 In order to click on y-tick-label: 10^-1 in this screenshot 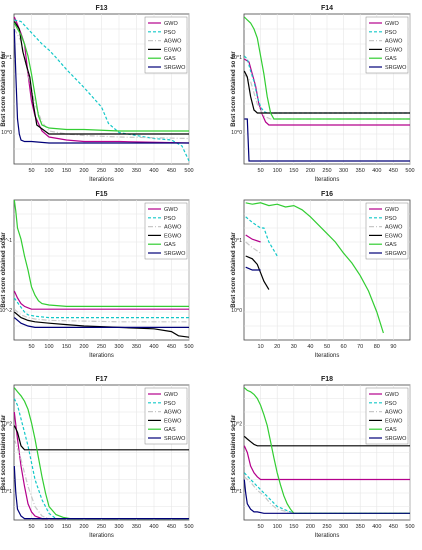, I will do `click(6, 241)`.